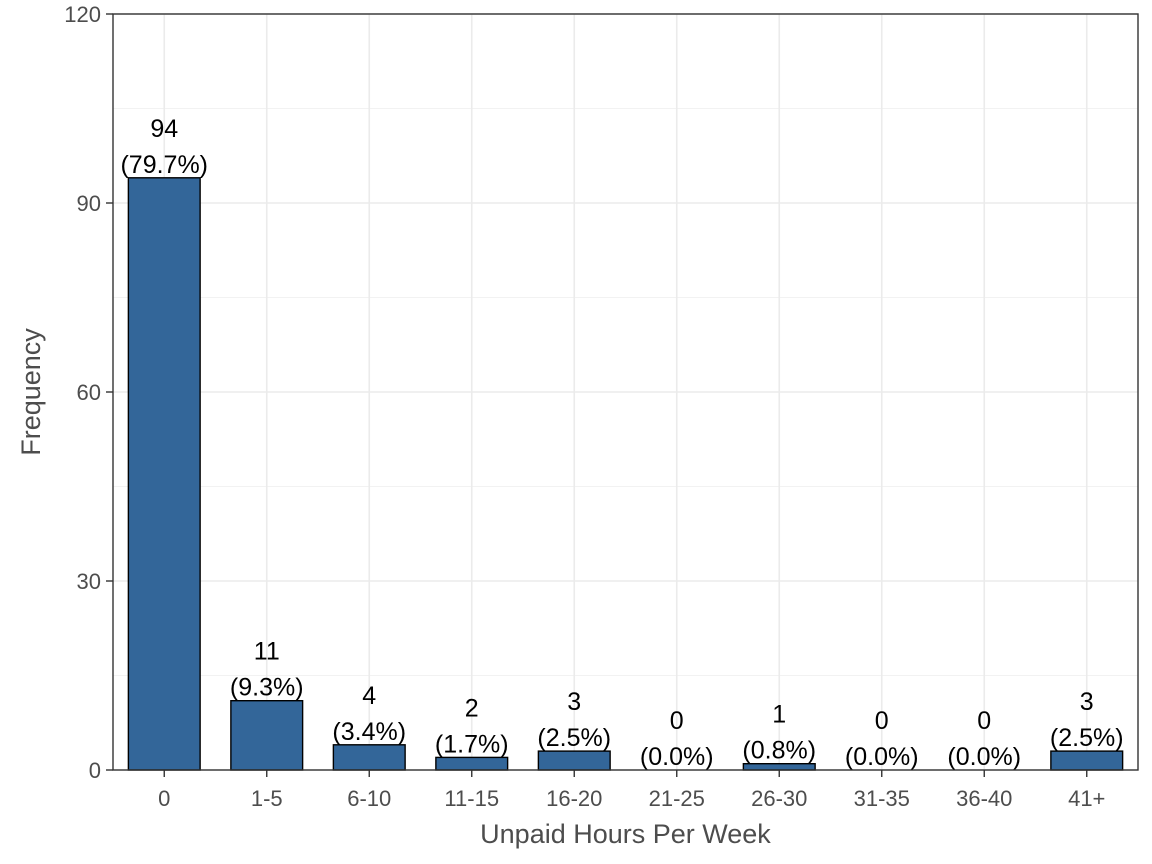 The image size is (1152, 864). What do you see at coordinates (471, 798) in the screenshot?
I see `x-tick-label: 11-15` at bounding box center [471, 798].